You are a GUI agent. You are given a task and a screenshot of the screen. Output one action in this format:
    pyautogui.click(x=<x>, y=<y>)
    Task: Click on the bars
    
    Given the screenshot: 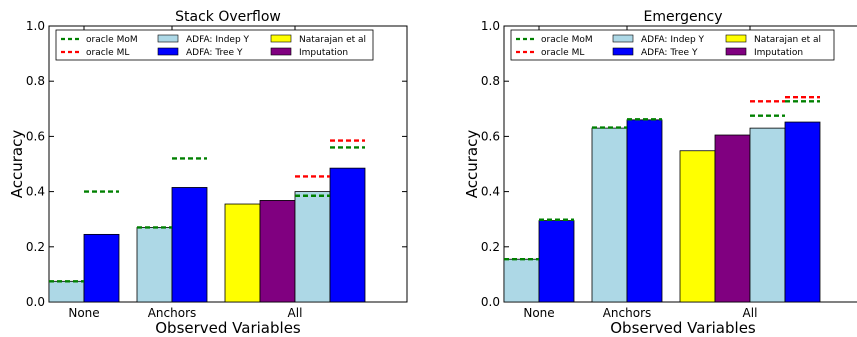 What is the action you would take?
    pyautogui.click(x=207, y=235)
    